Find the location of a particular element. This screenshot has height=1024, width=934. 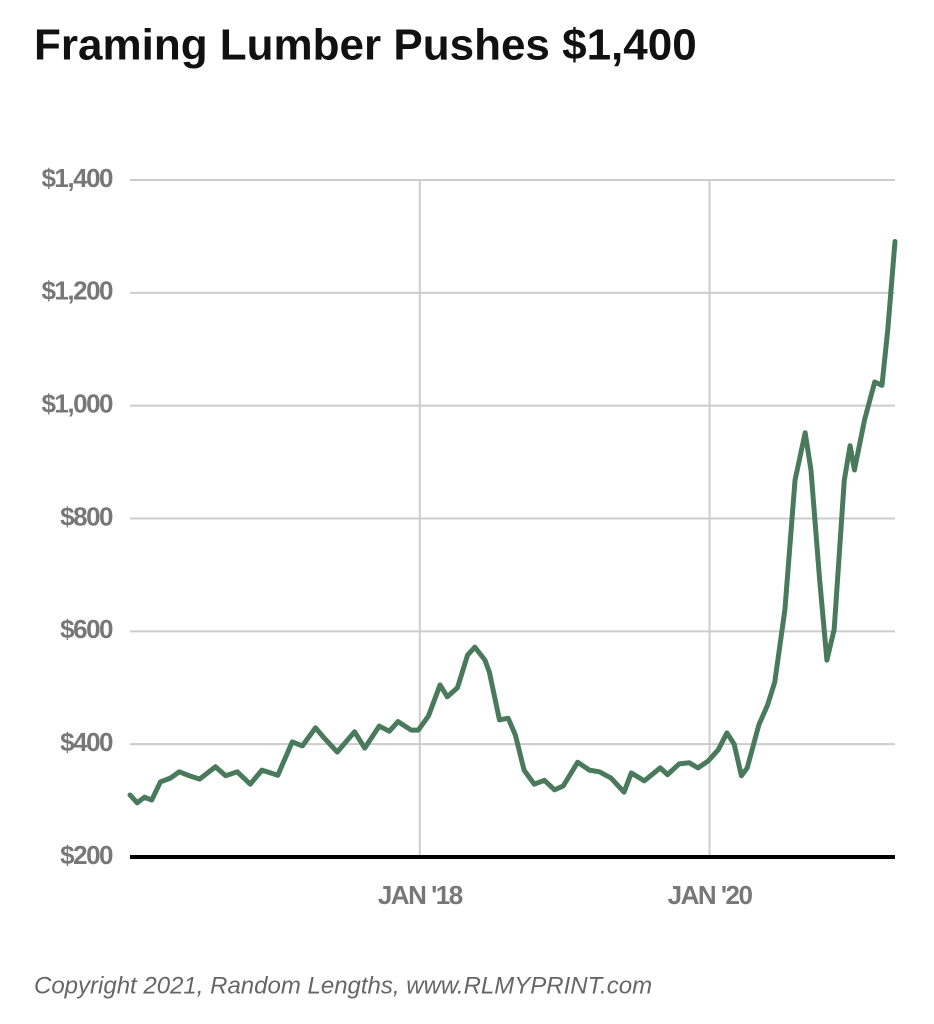

y-tick-label: $1,200 is located at coordinates (77, 291).